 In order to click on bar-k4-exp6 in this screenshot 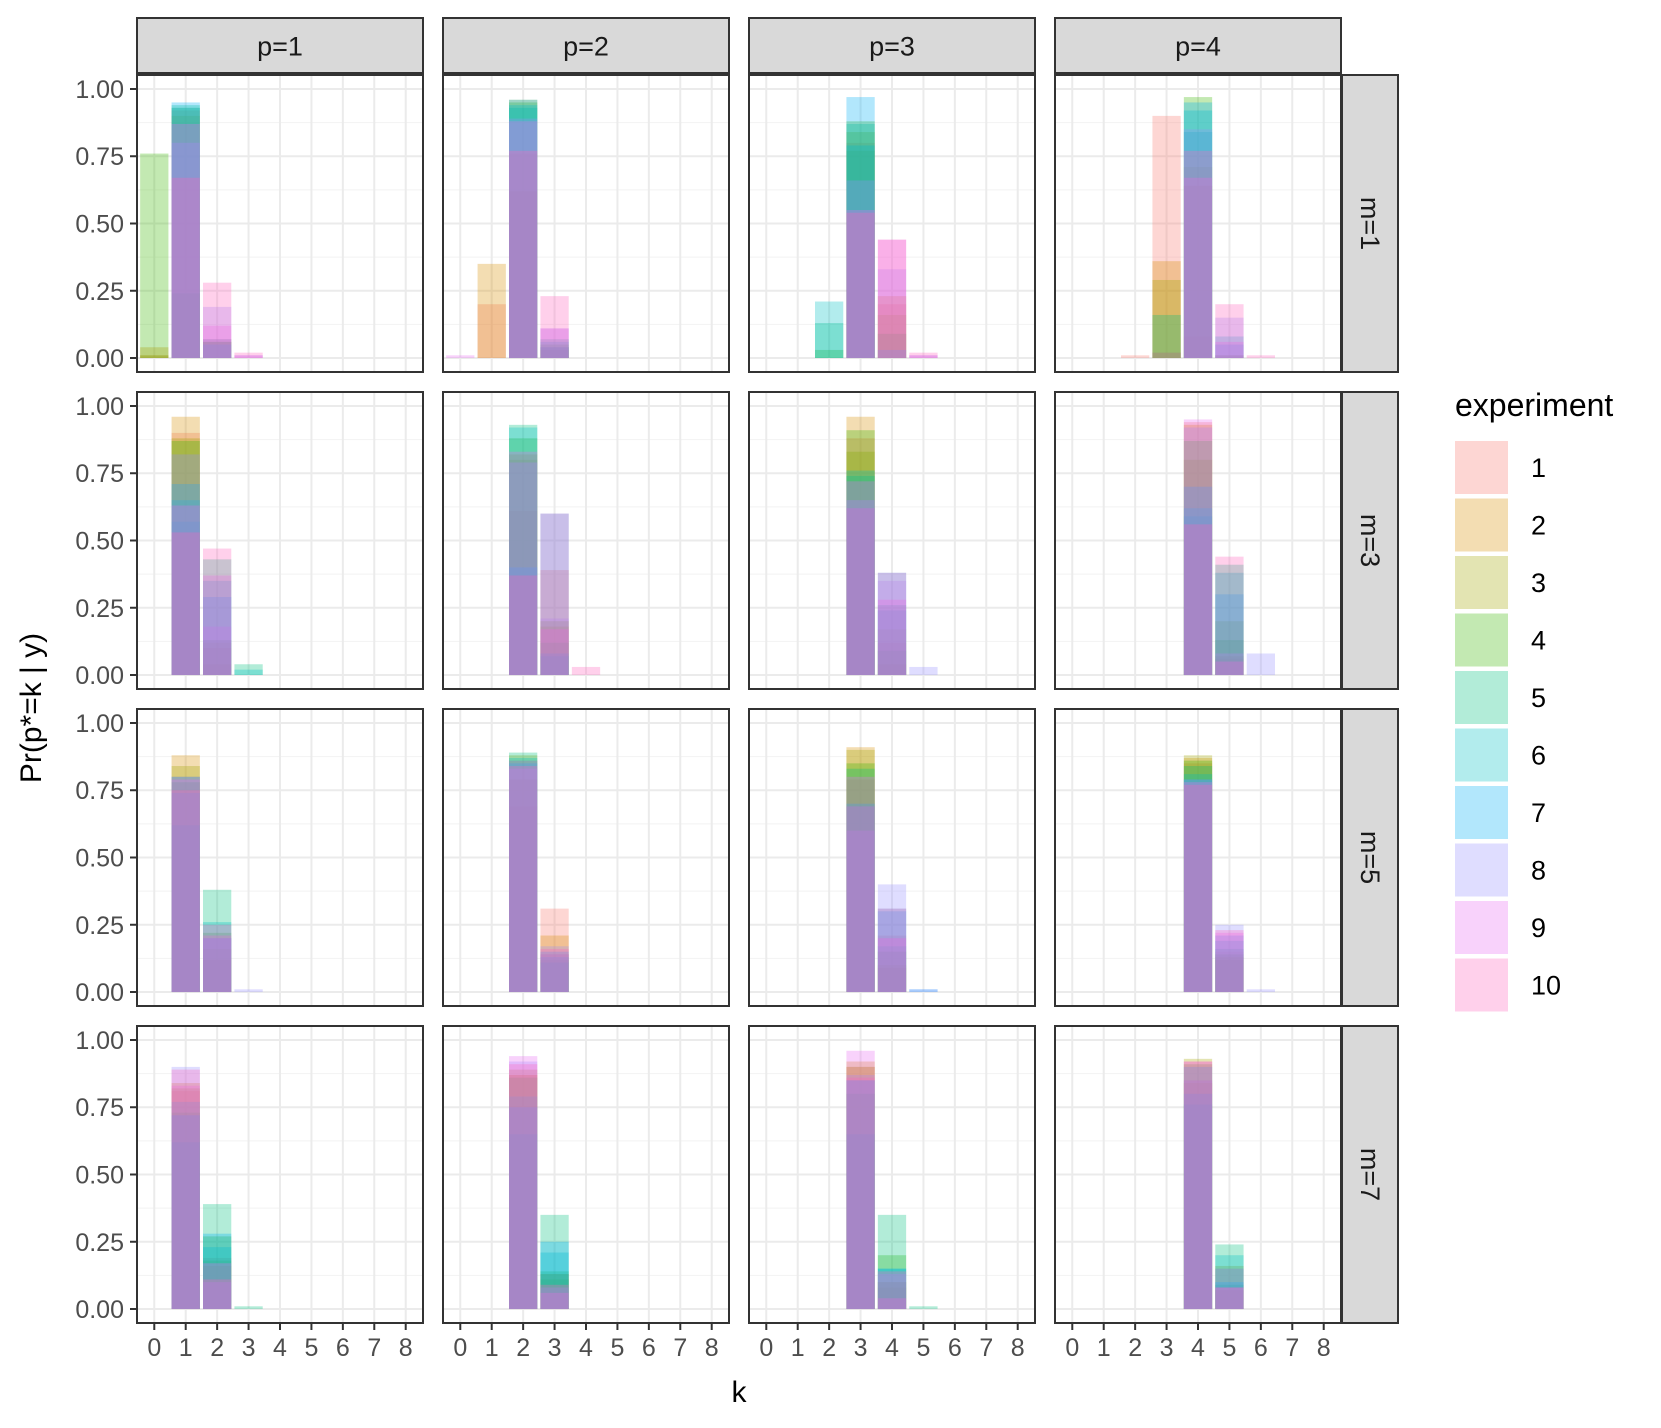, I will do `click(1198, 1201)`.